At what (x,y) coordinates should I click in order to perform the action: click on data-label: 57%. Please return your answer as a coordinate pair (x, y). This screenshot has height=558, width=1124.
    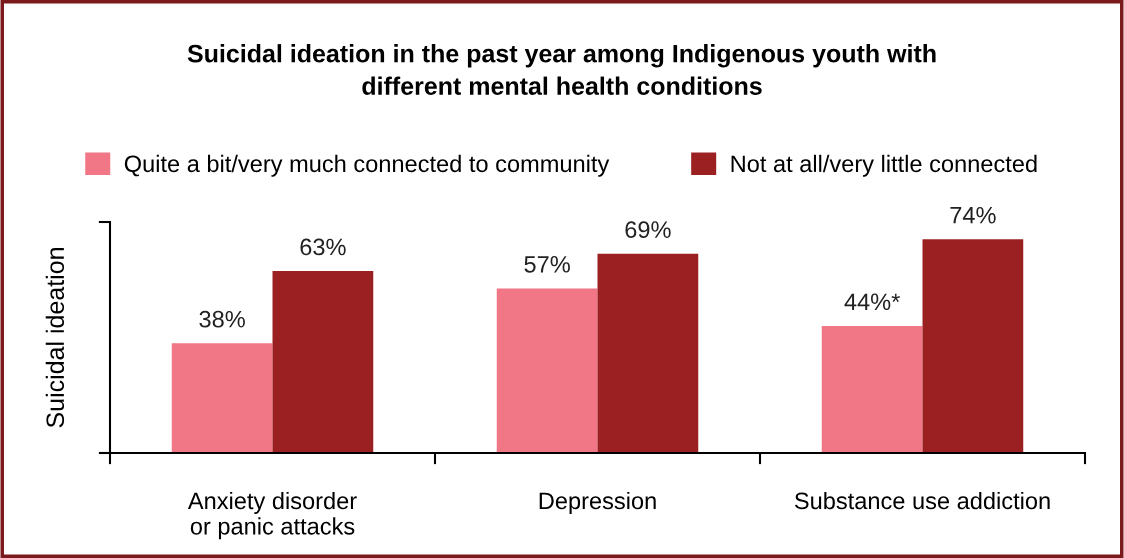
    Looking at the image, I should click on (547, 264).